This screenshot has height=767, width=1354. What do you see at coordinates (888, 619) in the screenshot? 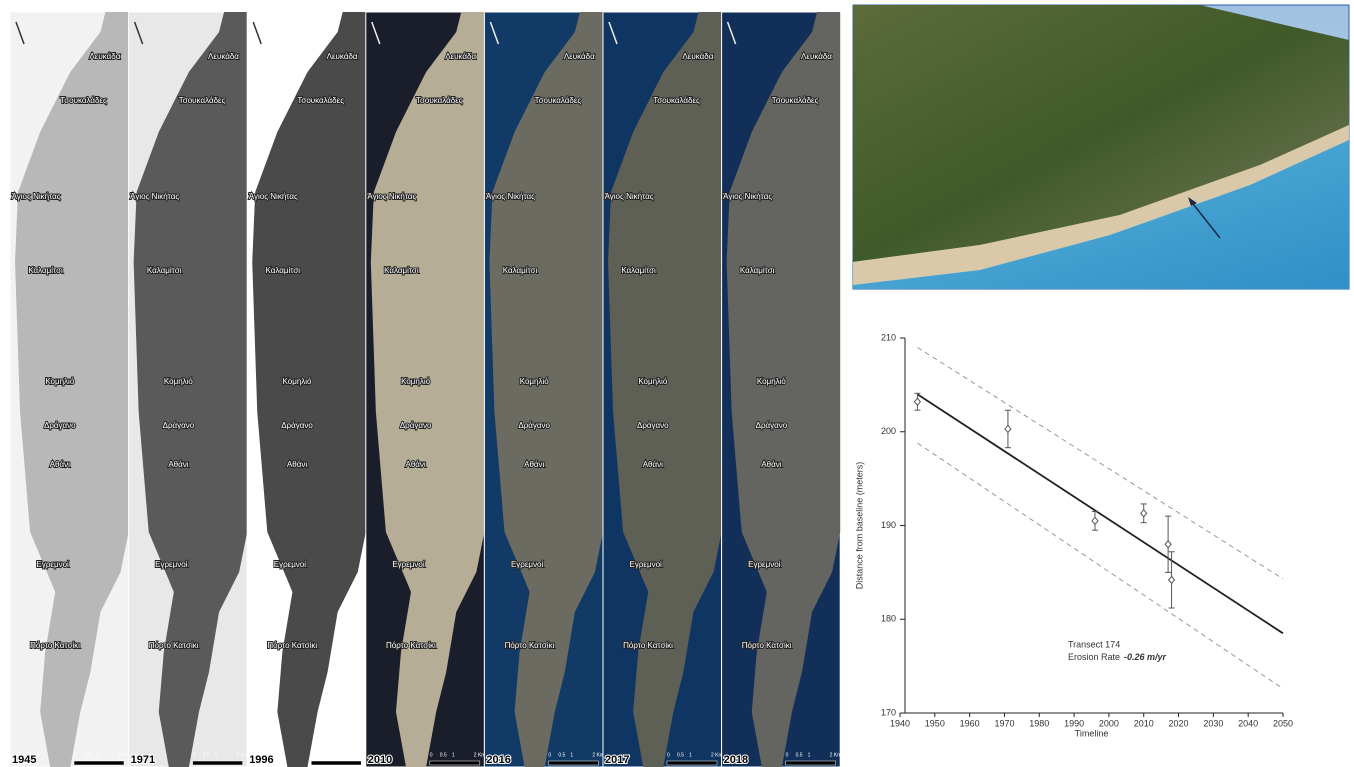
I see `y-tick-label: 180` at bounding box center [888, 619].